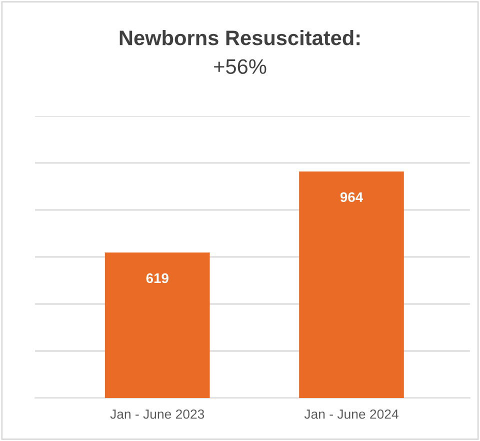  I want to click on chart-subtitle: +56%, so click(240, 66).